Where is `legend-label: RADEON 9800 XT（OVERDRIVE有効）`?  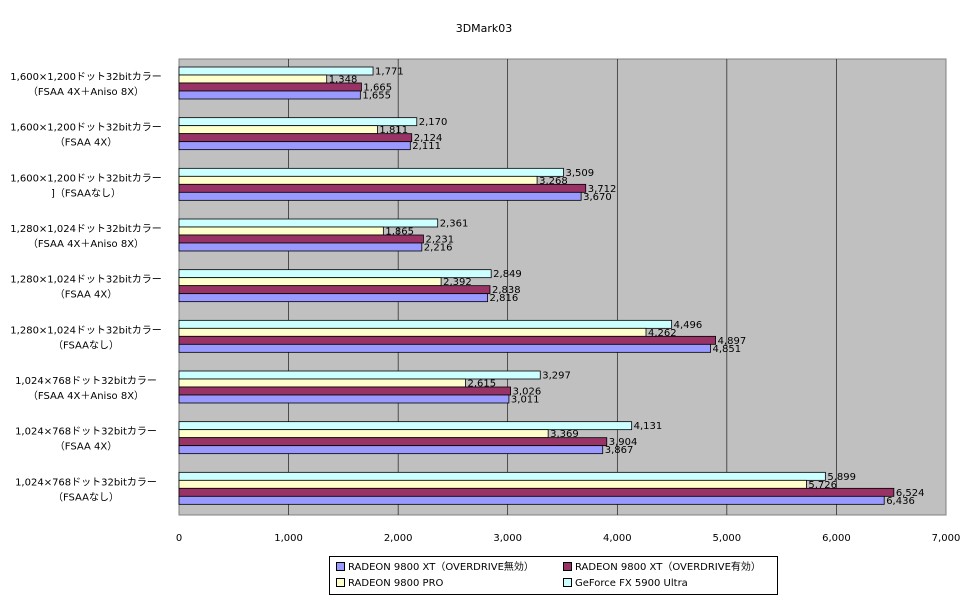 legend-label: RADEON 9800 XT（OVERDRIVE有効） is located at coordinates (668, 567).